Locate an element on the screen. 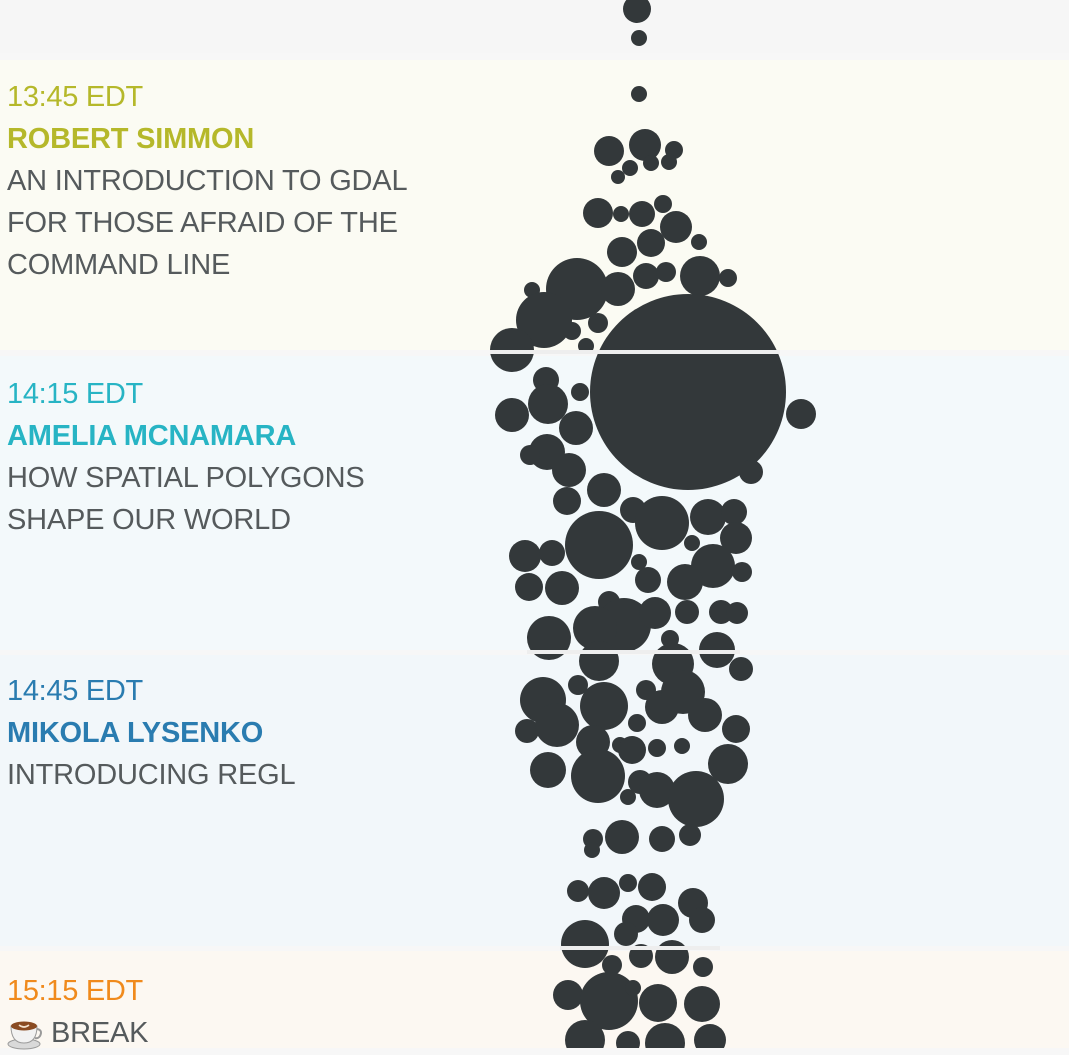 This screenshot has height=1055, width=1069. speaker-name: MIKOLA LYSENKO is located at coordinates (135, 733).